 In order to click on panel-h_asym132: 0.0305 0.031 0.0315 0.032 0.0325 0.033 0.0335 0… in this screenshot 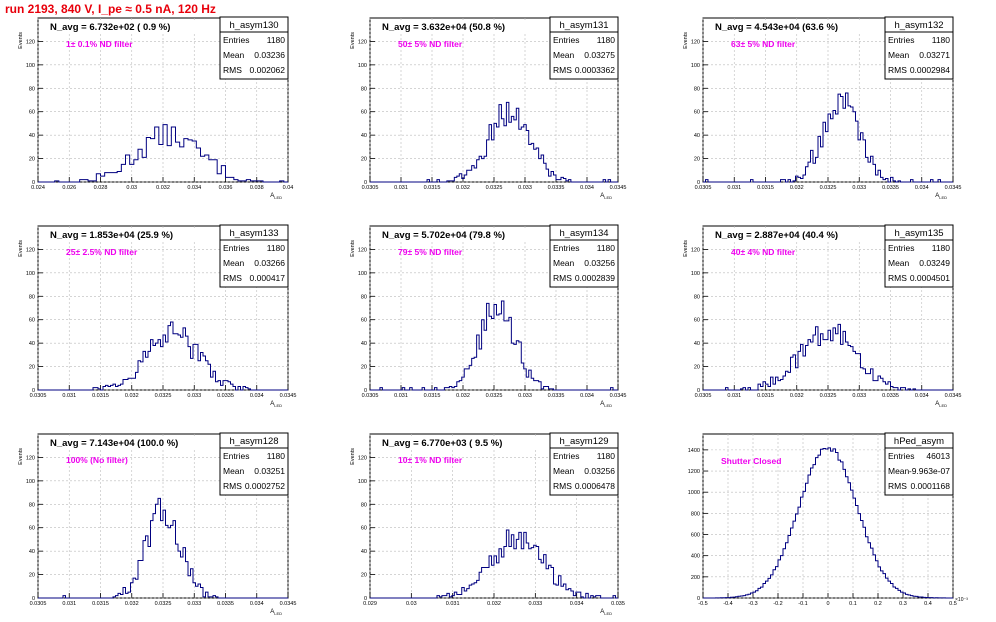, I will do `click(822, 108)`.